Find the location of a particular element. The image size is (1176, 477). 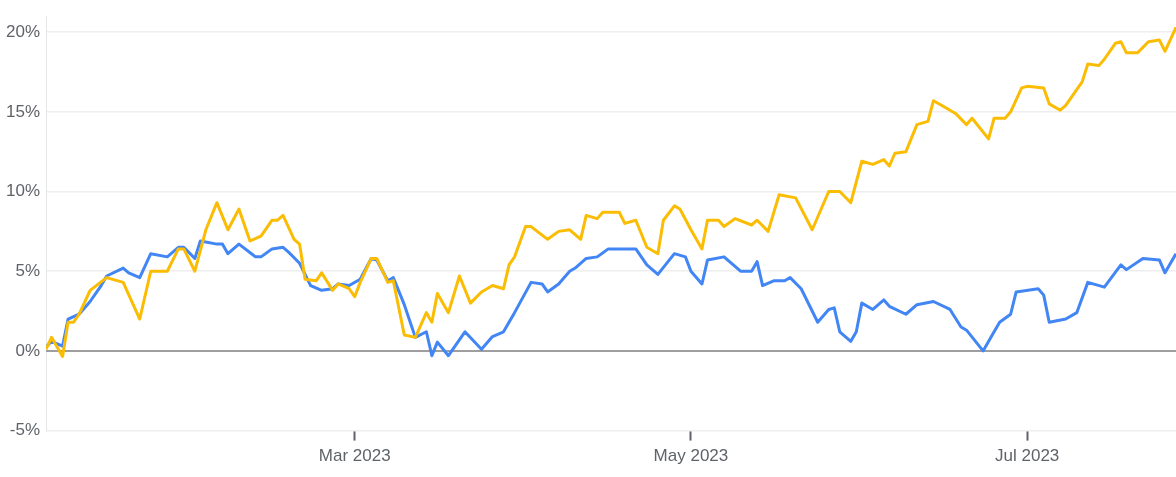

x-tick-label: Jul 2023 is located at coordinates (1027, 456).